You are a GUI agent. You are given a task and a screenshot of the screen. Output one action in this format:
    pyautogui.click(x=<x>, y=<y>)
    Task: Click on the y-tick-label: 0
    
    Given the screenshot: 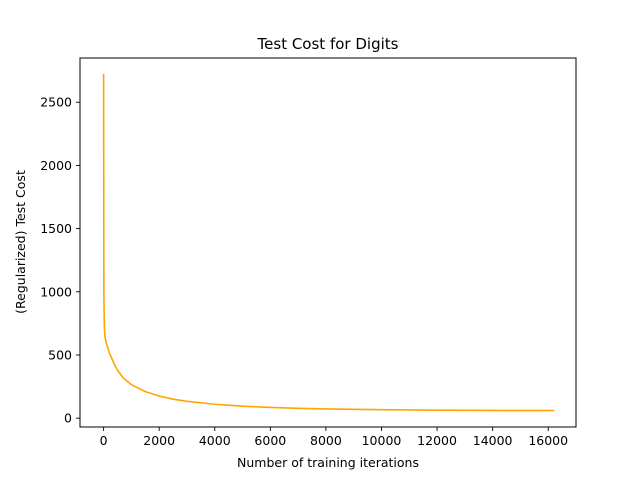 What is the action you would take?
    pyautogui.click(x=68, y=418)
    